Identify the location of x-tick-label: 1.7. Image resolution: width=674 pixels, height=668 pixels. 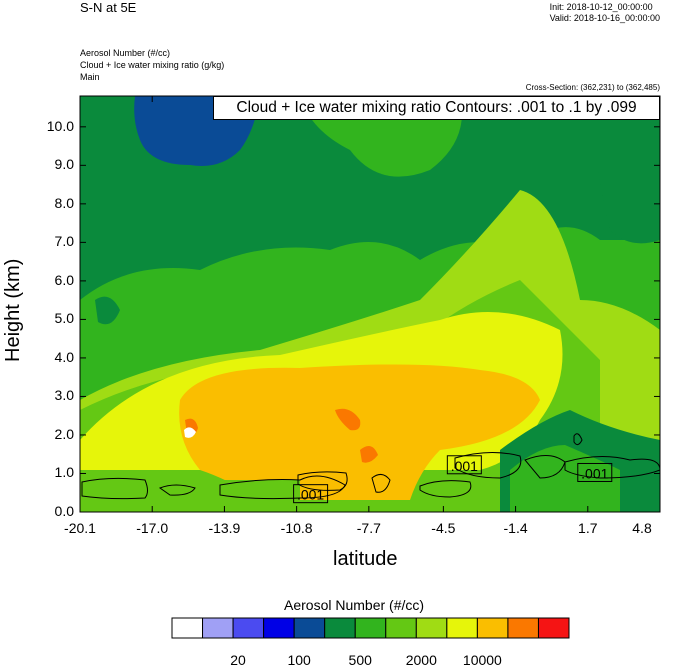
(588, 528).